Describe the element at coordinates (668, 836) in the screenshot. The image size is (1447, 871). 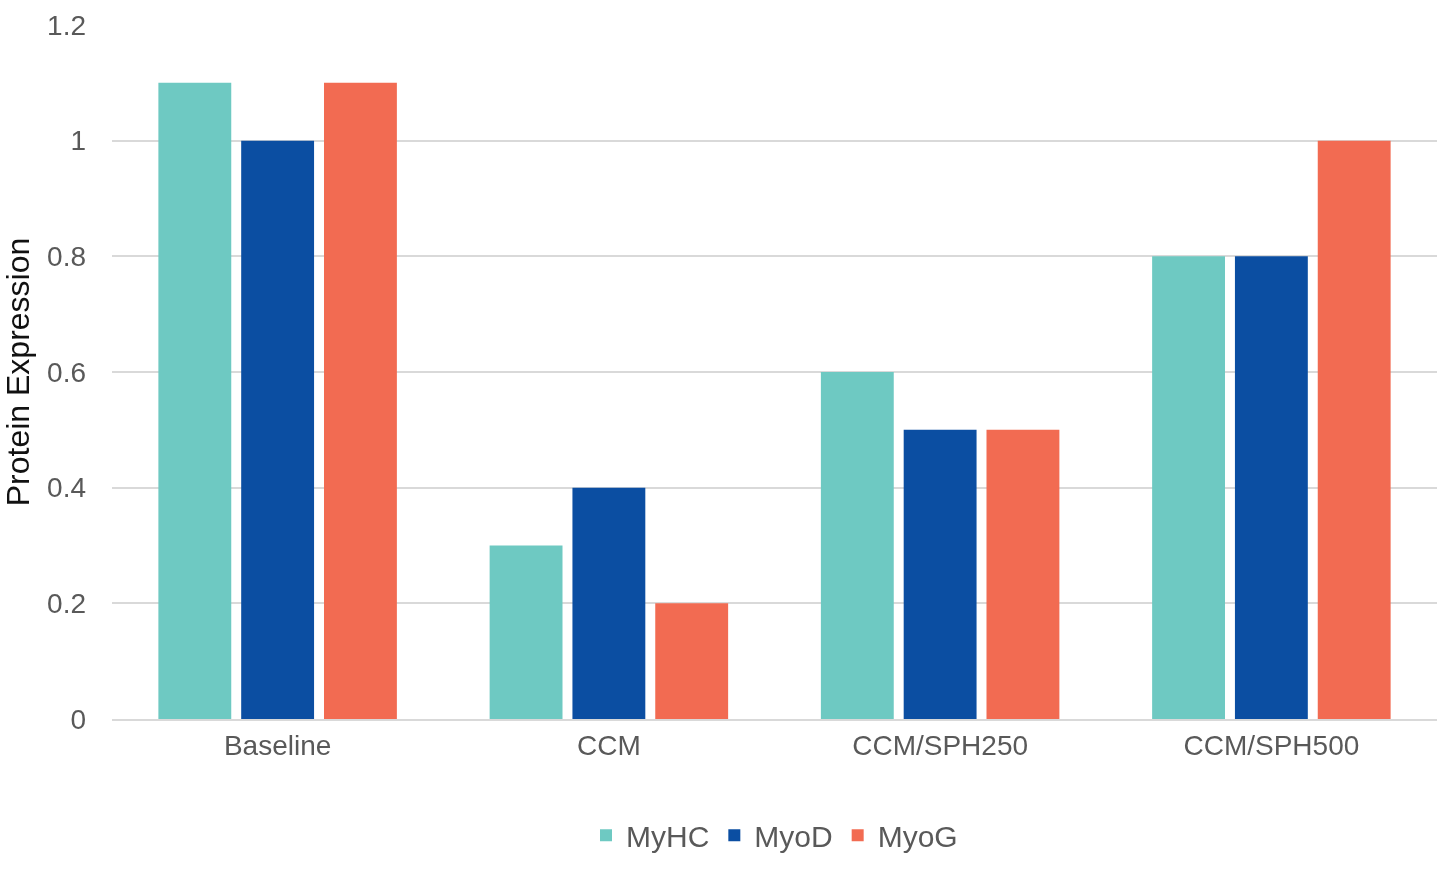
I see `legend-label: MyHC` at that location.